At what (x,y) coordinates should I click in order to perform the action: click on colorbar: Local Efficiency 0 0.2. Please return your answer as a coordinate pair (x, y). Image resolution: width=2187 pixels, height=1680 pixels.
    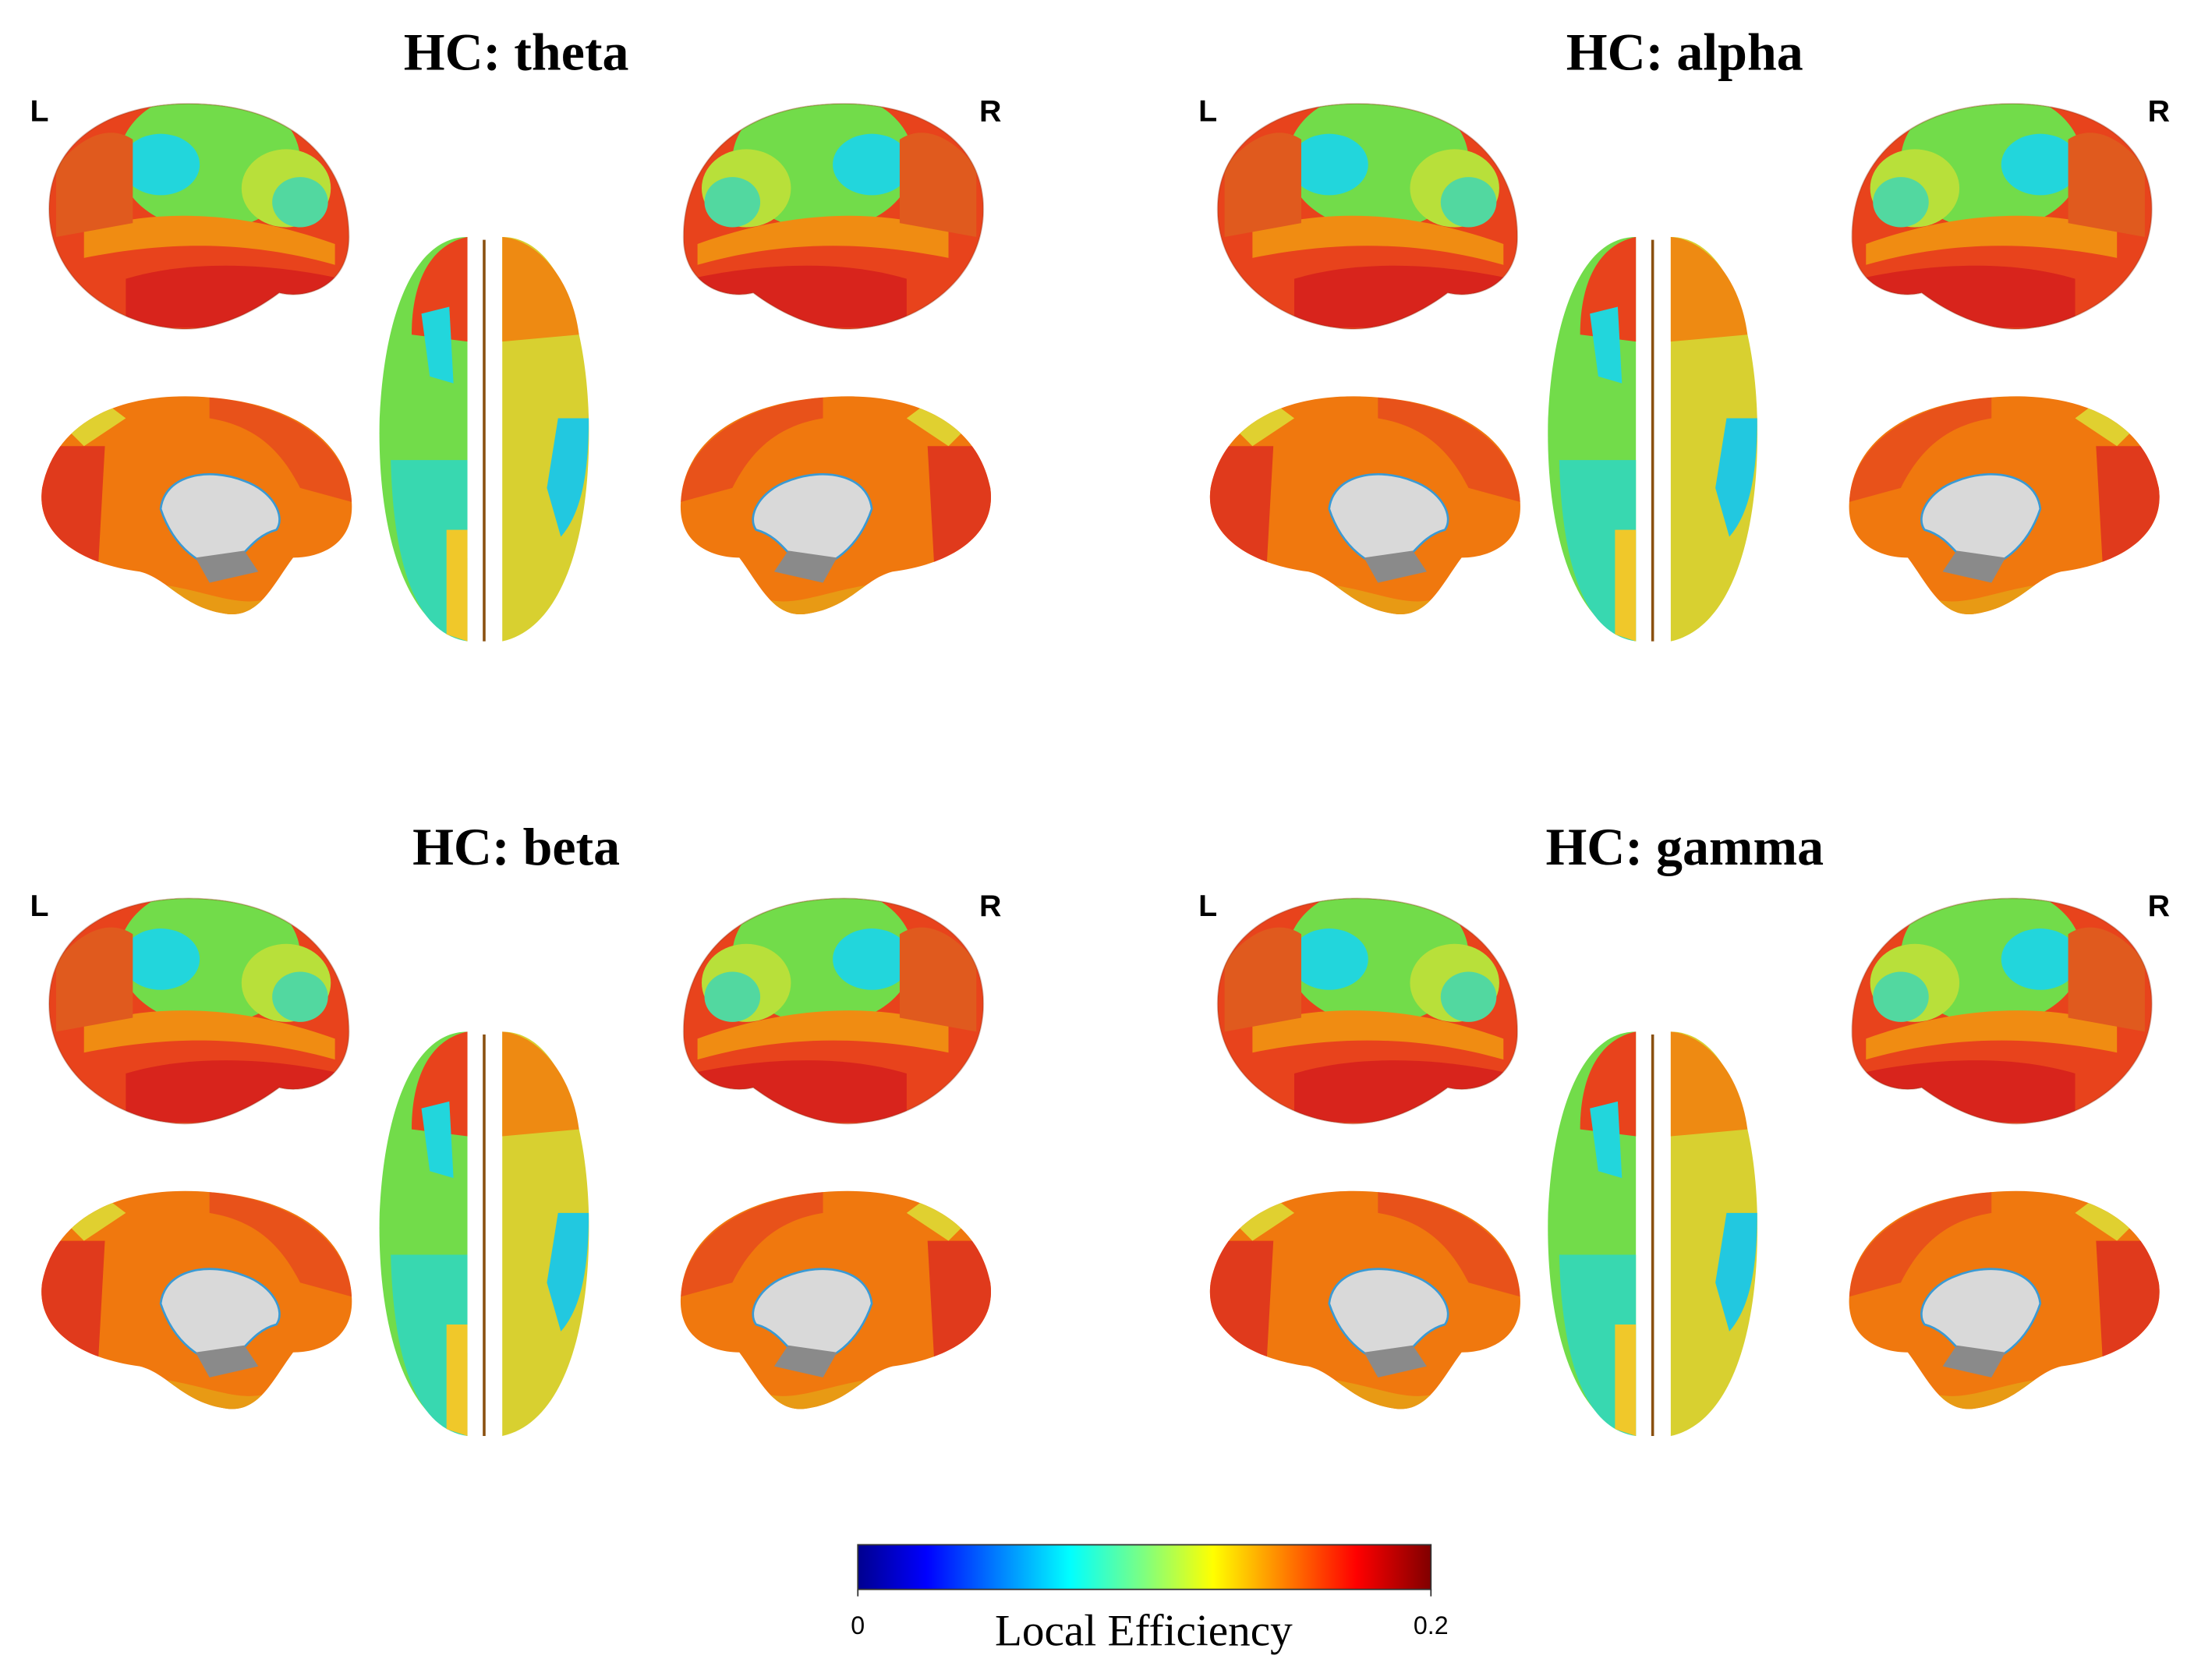
    Looking at the image, I should click on (1150, 1599).